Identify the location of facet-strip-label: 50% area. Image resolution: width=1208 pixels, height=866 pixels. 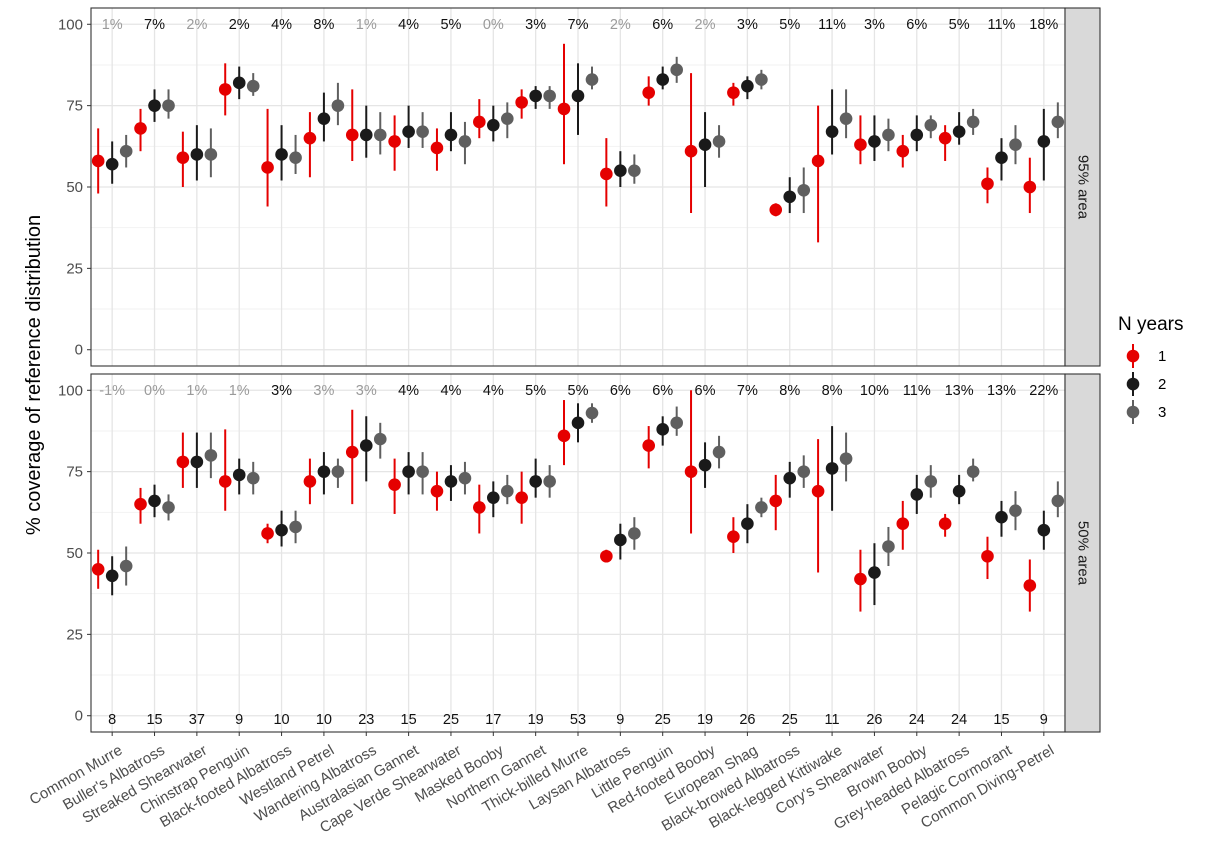
(1083, 553).